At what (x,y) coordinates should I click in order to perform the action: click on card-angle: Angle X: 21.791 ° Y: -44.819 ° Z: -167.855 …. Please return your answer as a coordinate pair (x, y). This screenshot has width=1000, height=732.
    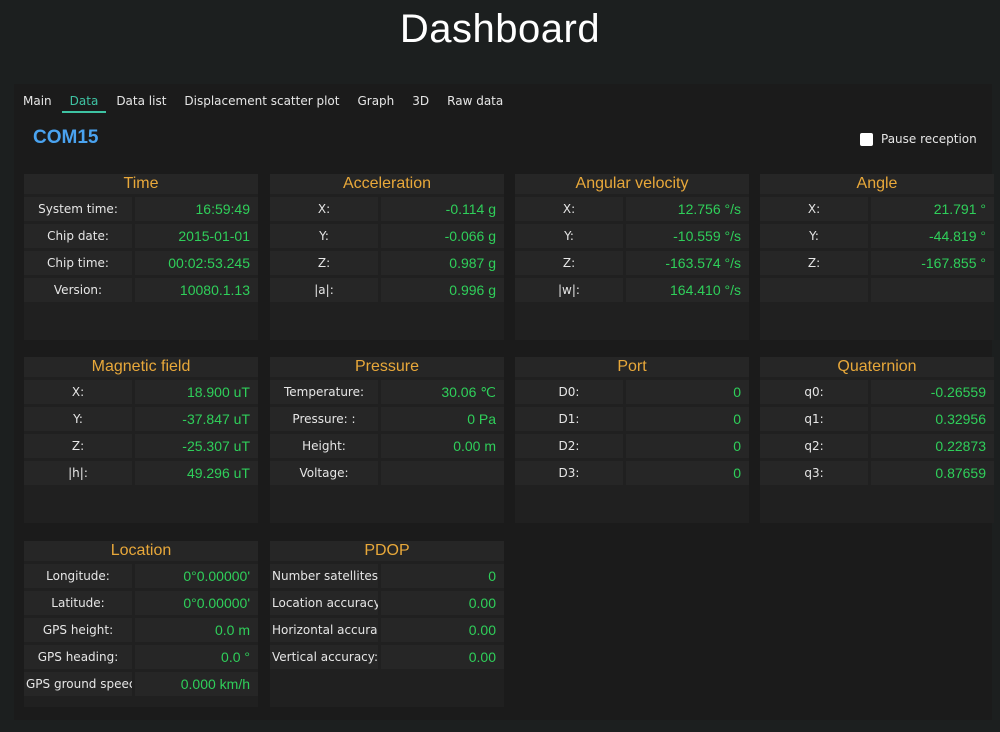
    Looking at the image, I should click on (877, 257).